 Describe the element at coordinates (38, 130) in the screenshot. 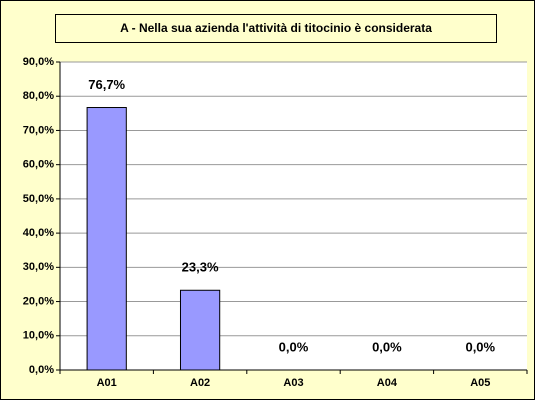

I see `y-tick-label: 70,0%` at that location.